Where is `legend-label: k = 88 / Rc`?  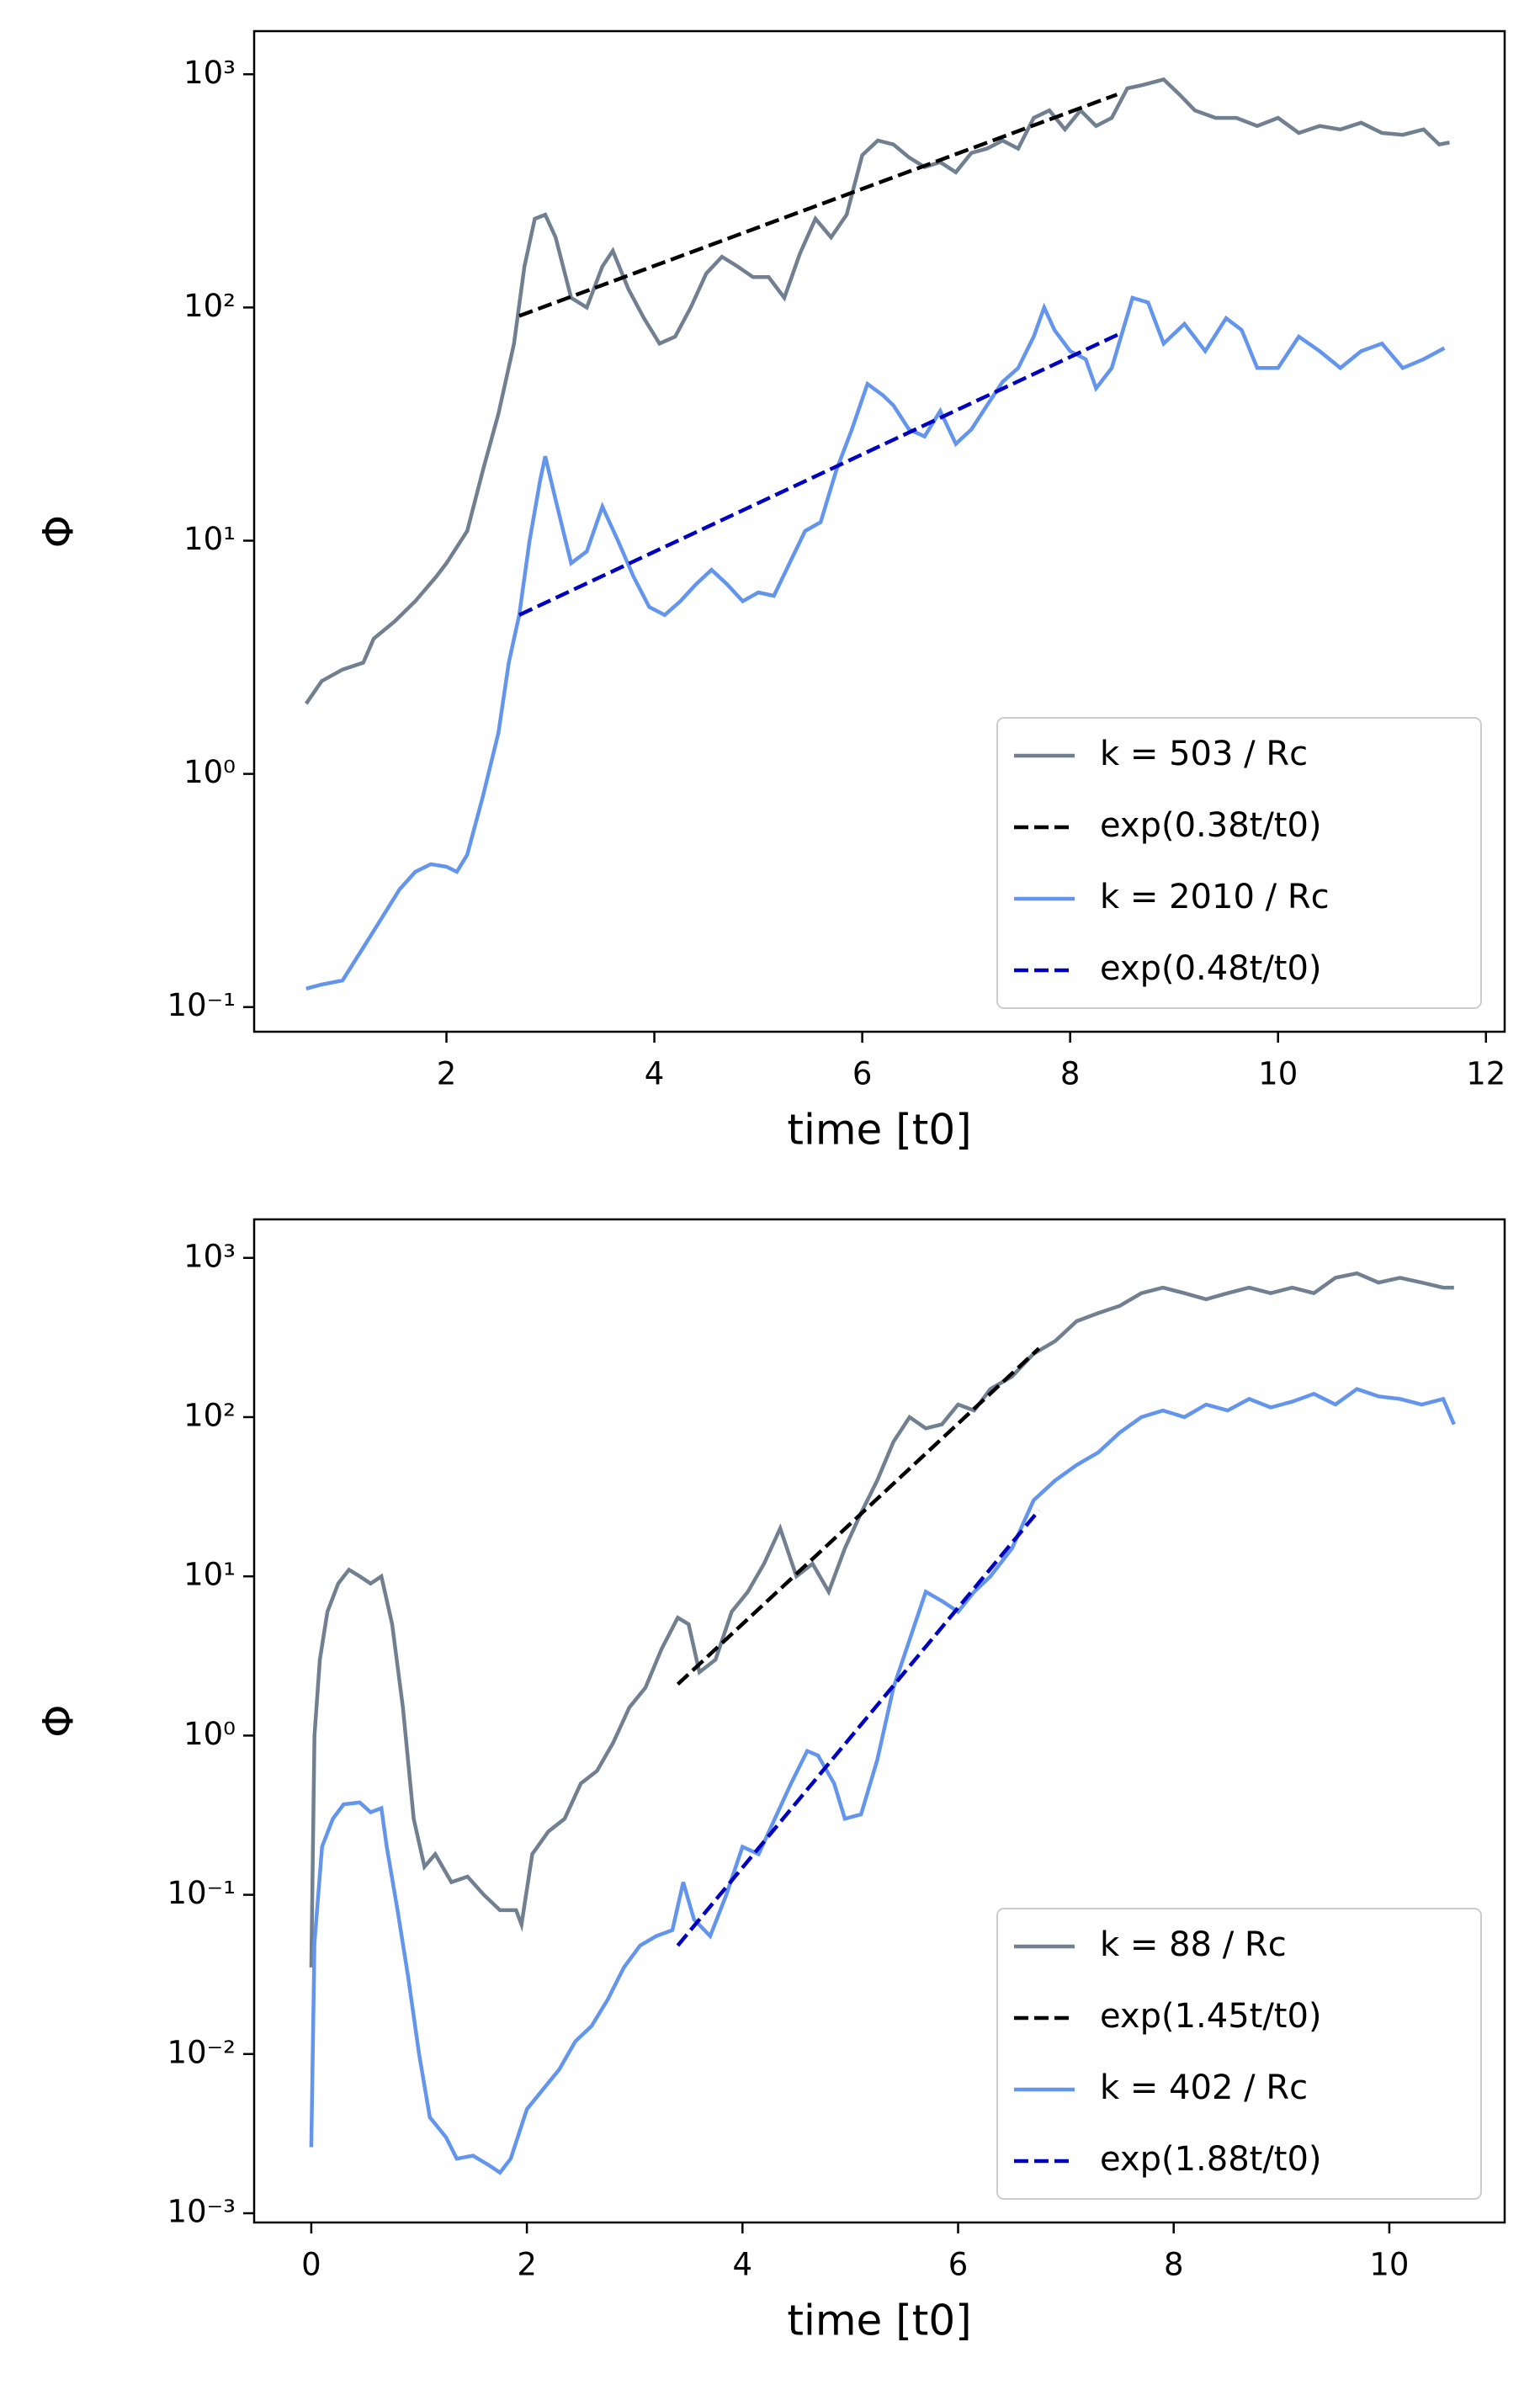
legend-label: k = 88 / Rc is located at coordinates (1193, 1945).